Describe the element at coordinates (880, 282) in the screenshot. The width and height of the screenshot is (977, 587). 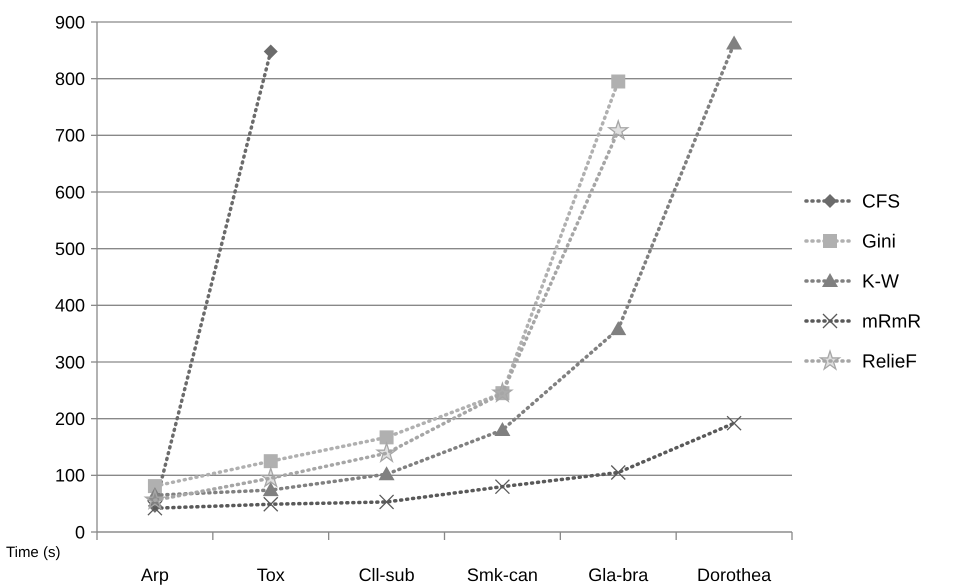
I see `legend-label: K-W` at that location.